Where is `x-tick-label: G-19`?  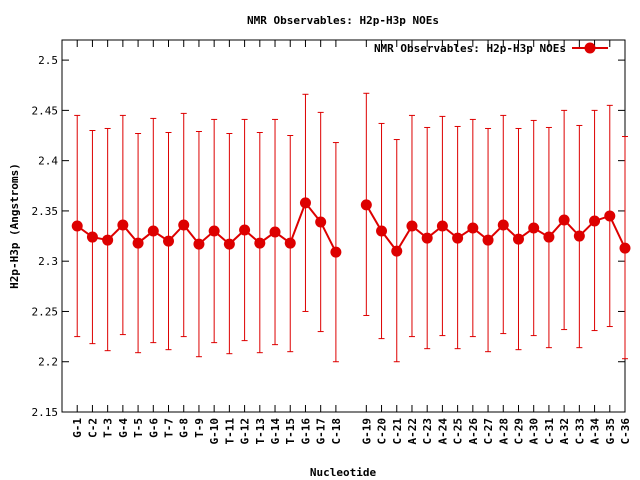
x-tick-label: G-19 is located at coordinates (366, 431).